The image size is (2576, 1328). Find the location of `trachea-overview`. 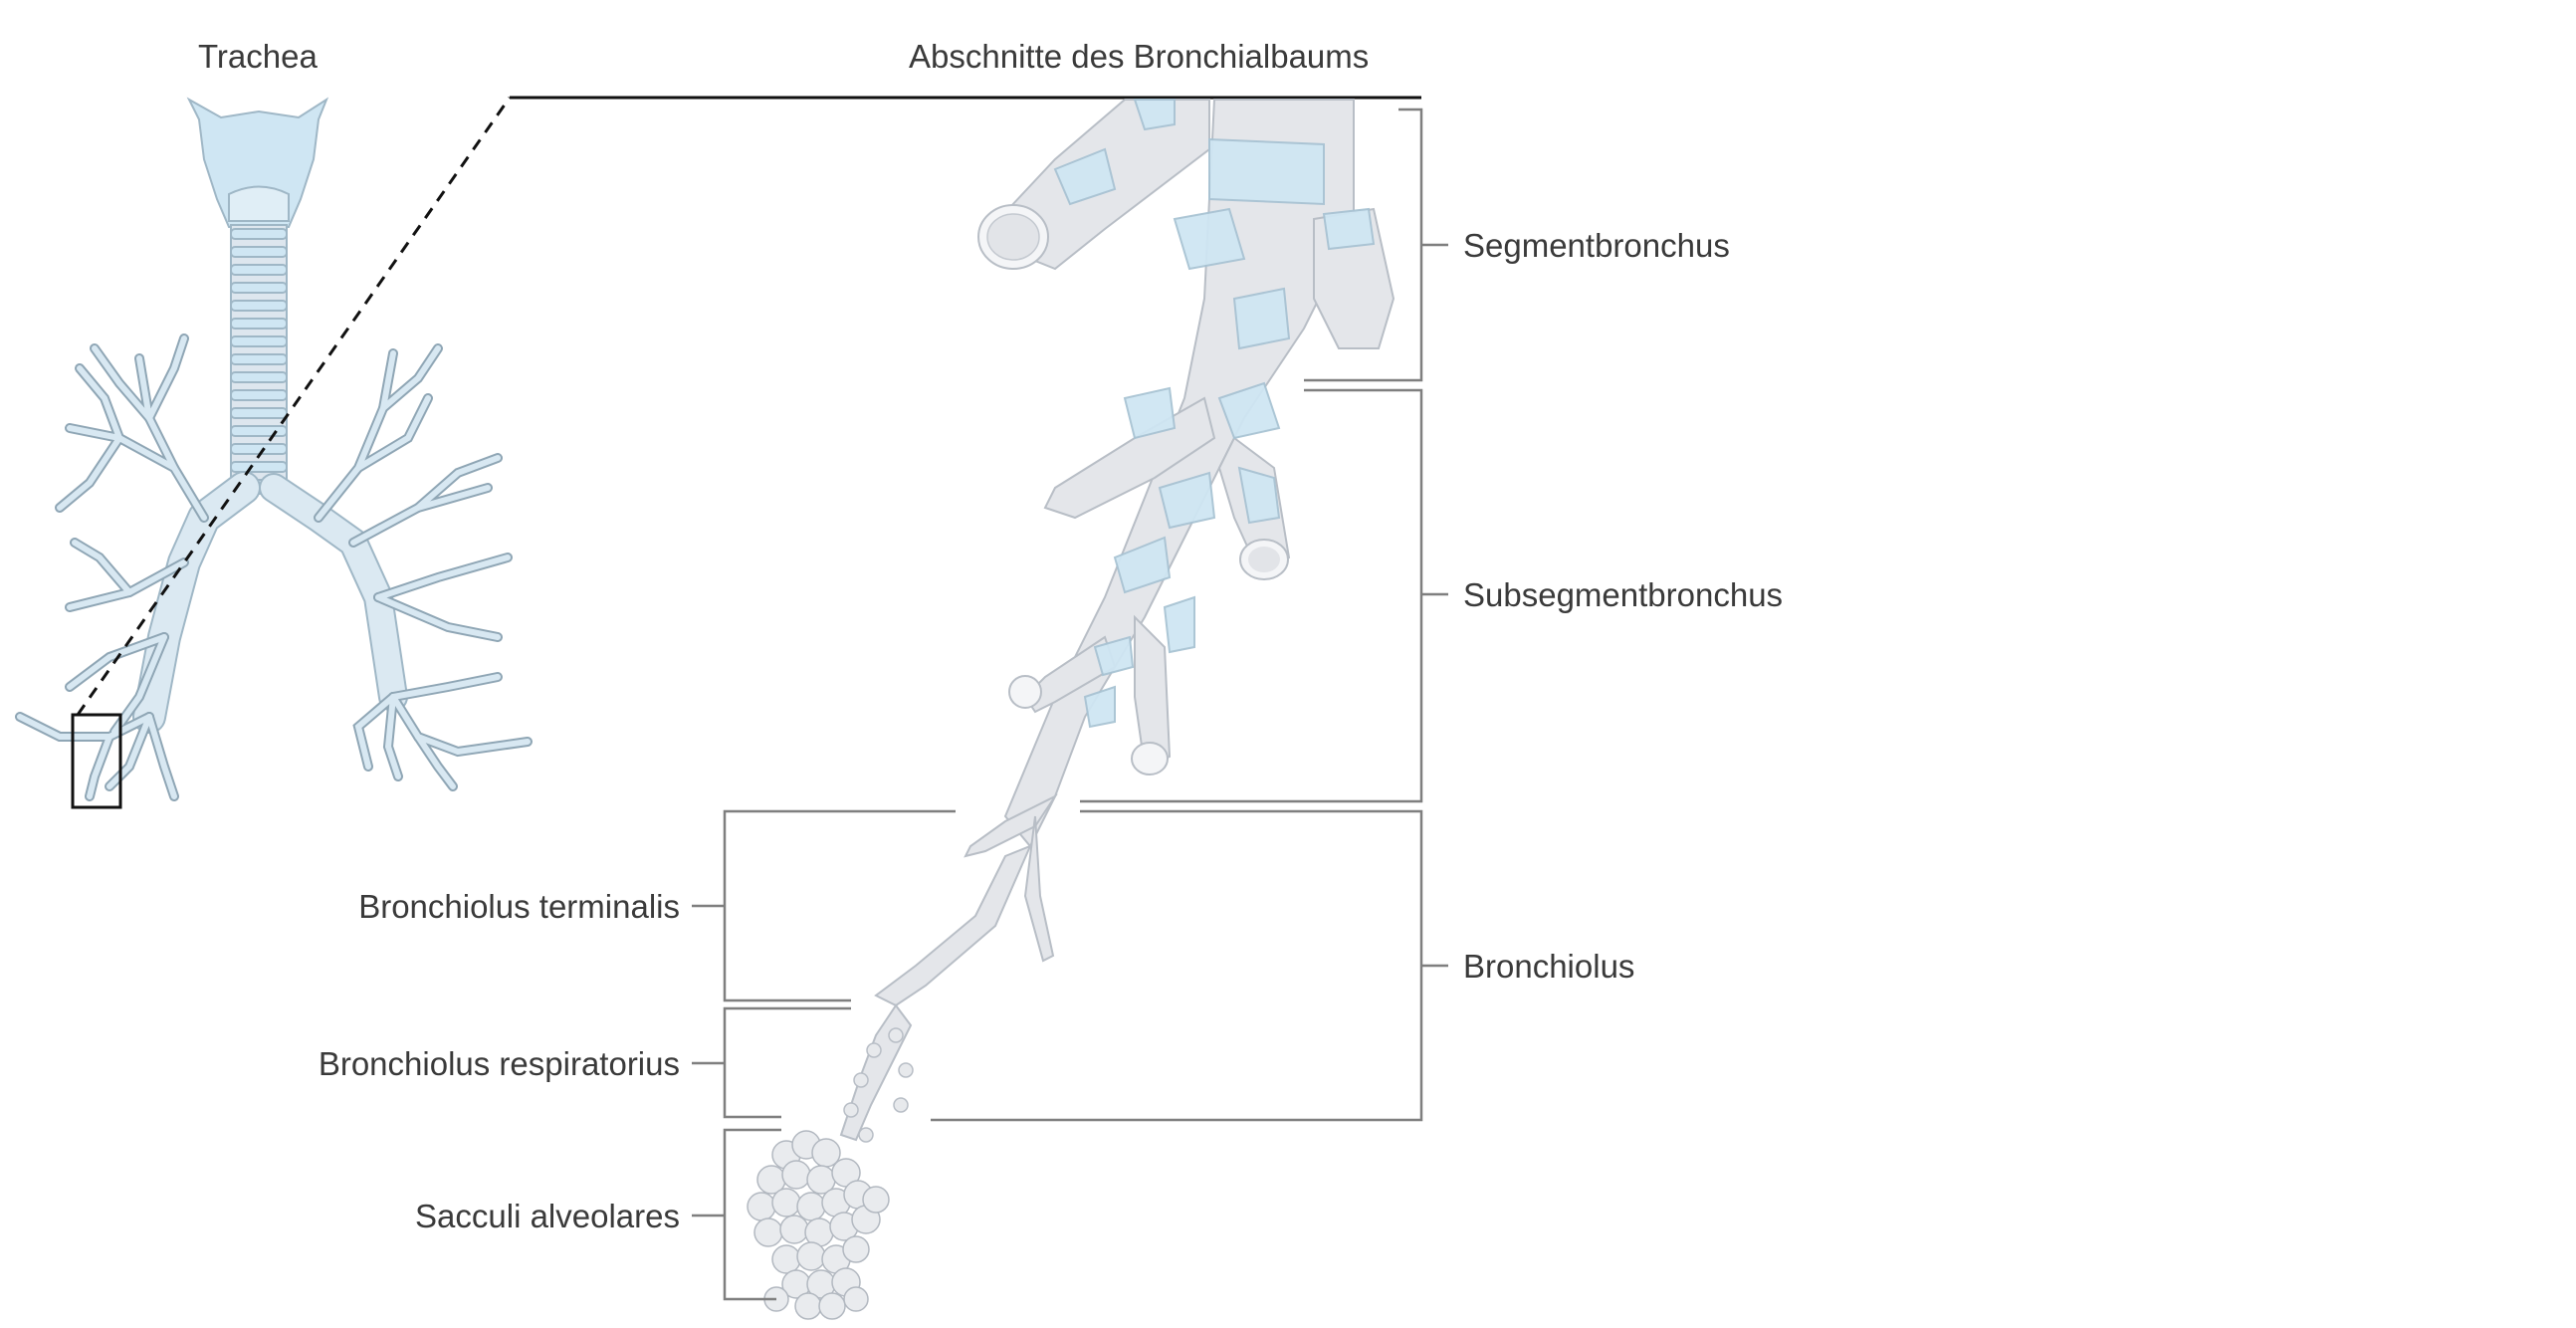

trachea-overview is located at coordinates (274, 453).